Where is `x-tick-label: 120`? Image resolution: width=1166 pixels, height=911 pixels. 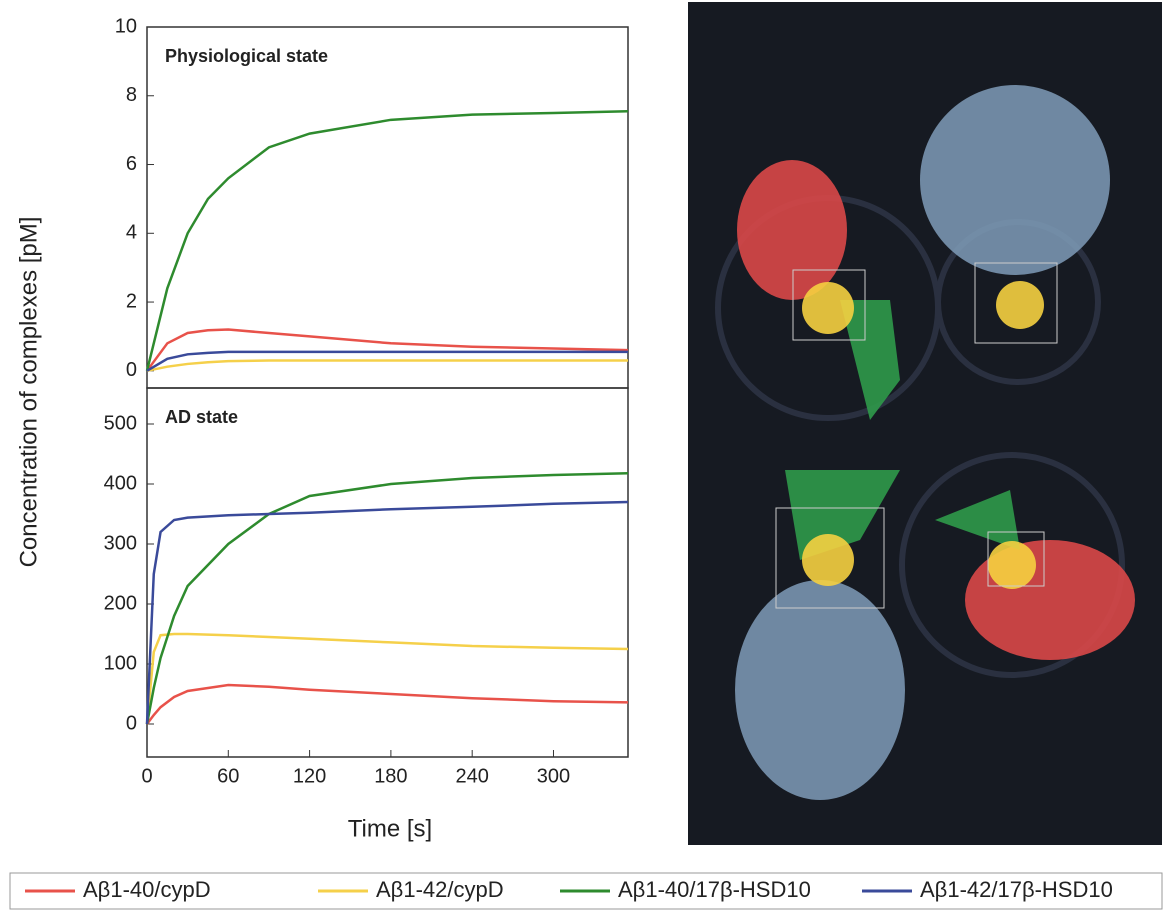 x-tick-label: 120 is located at coordinates (309, 776).